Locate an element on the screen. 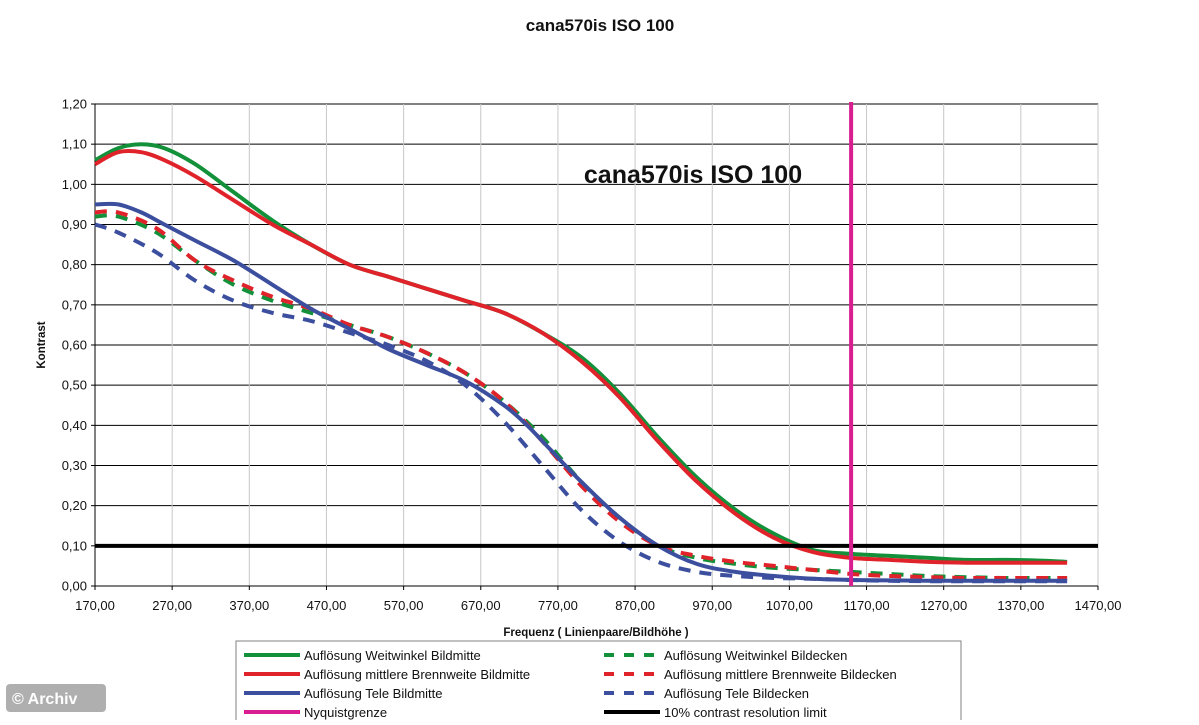 The width and height of the screenshot is (1199, 725). credit-background is located at coordinates (56, 698).